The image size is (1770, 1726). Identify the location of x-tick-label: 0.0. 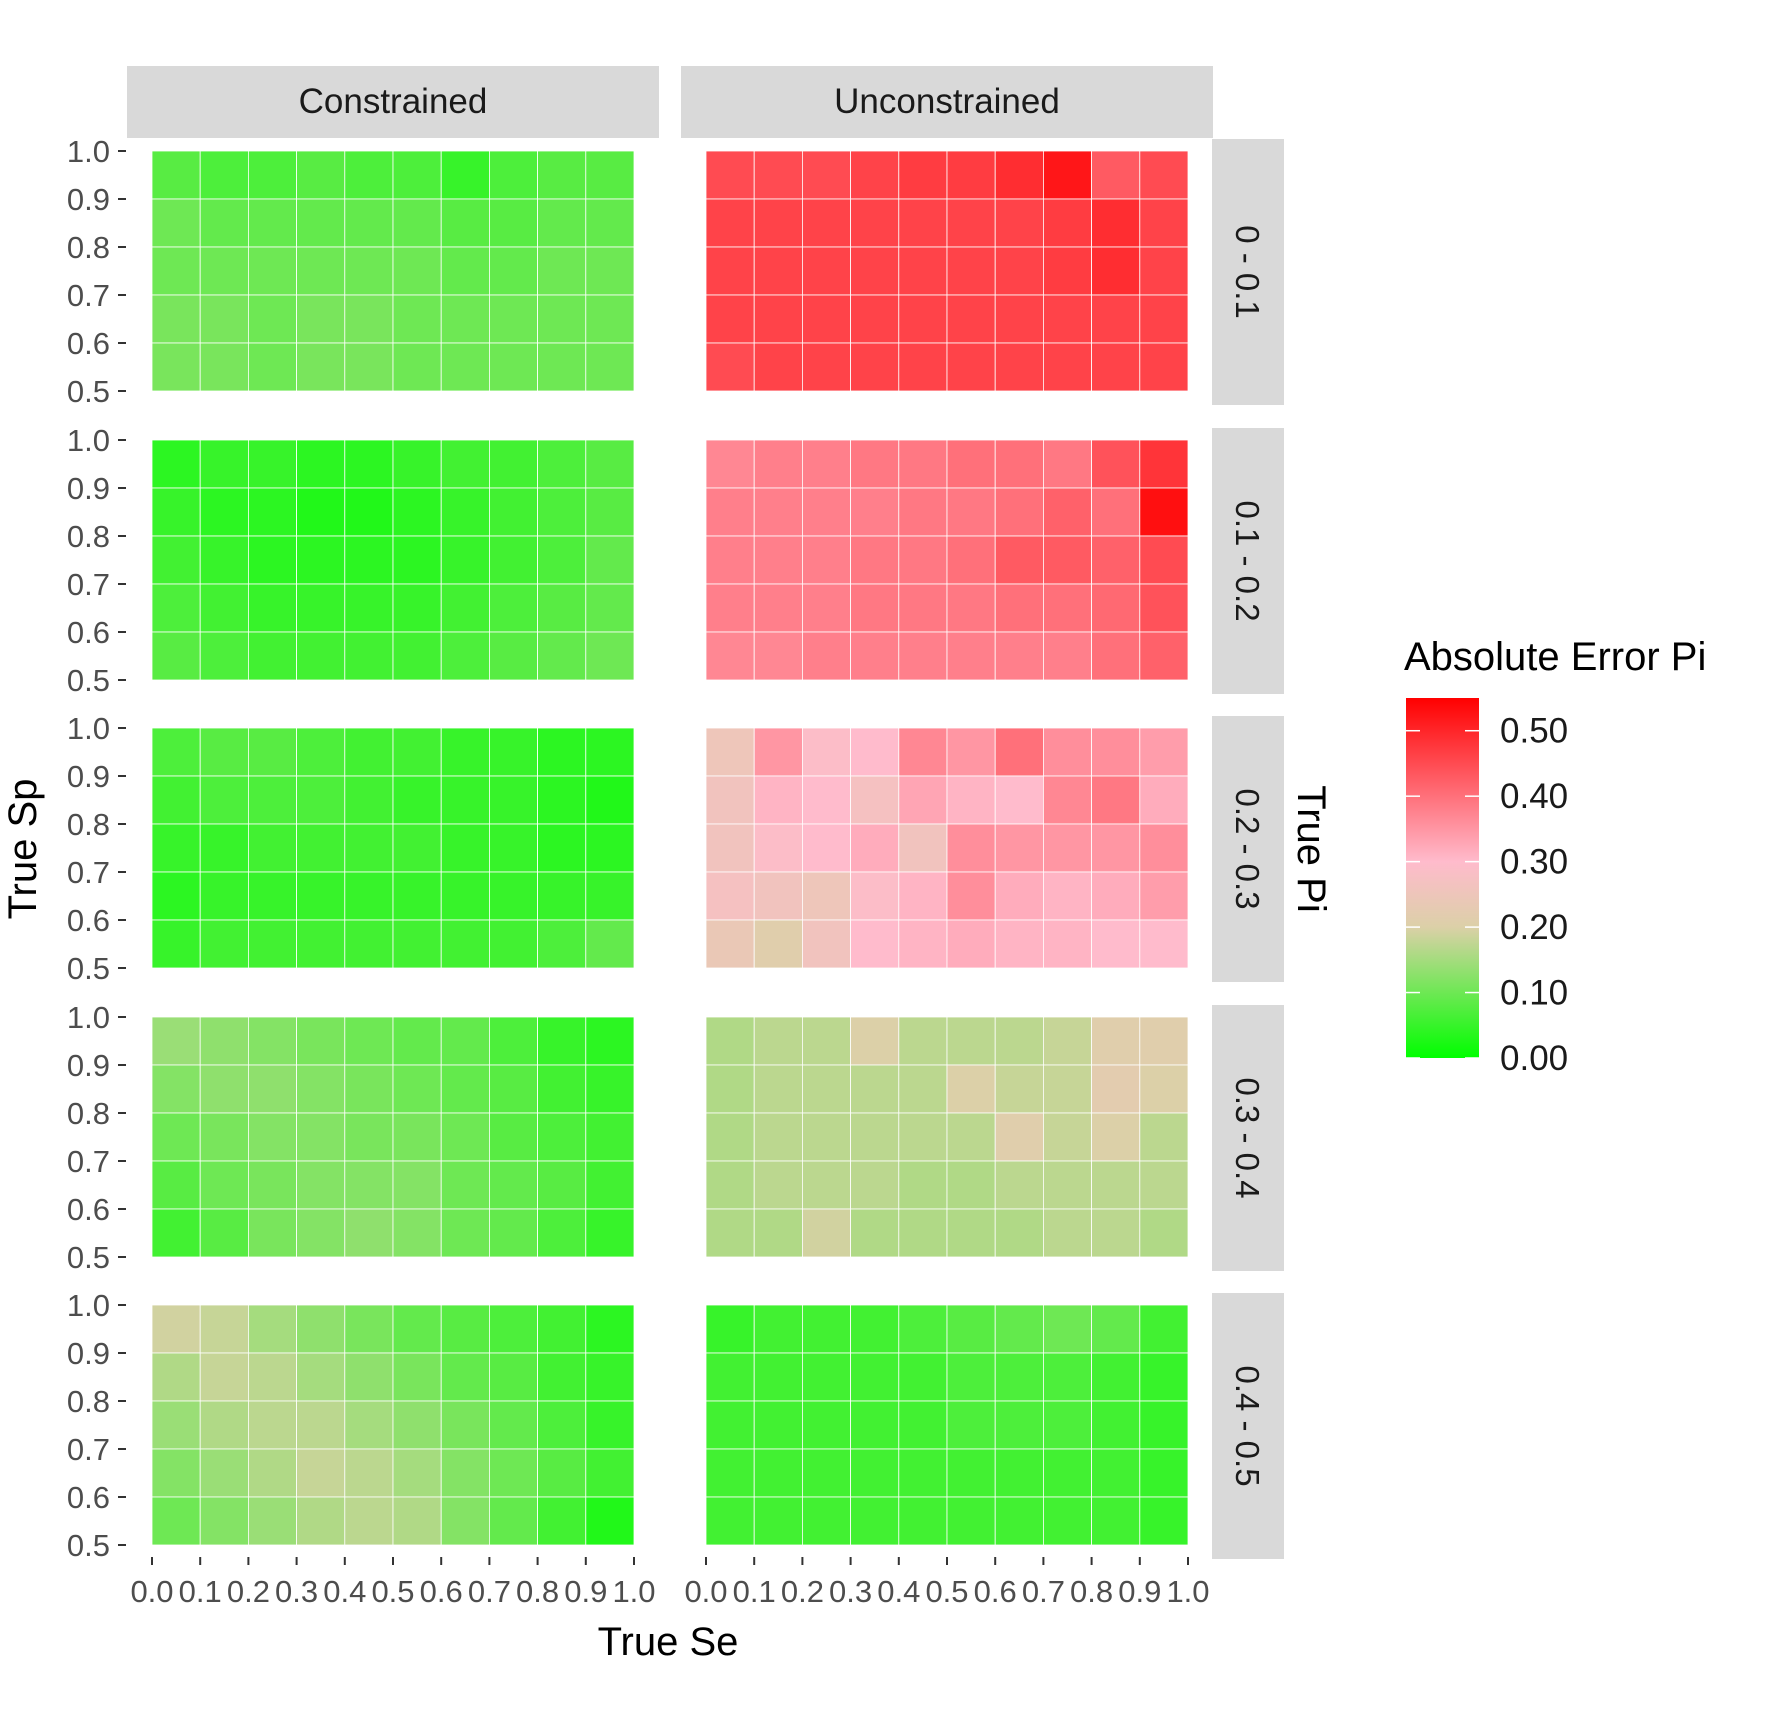
(151, 1591).